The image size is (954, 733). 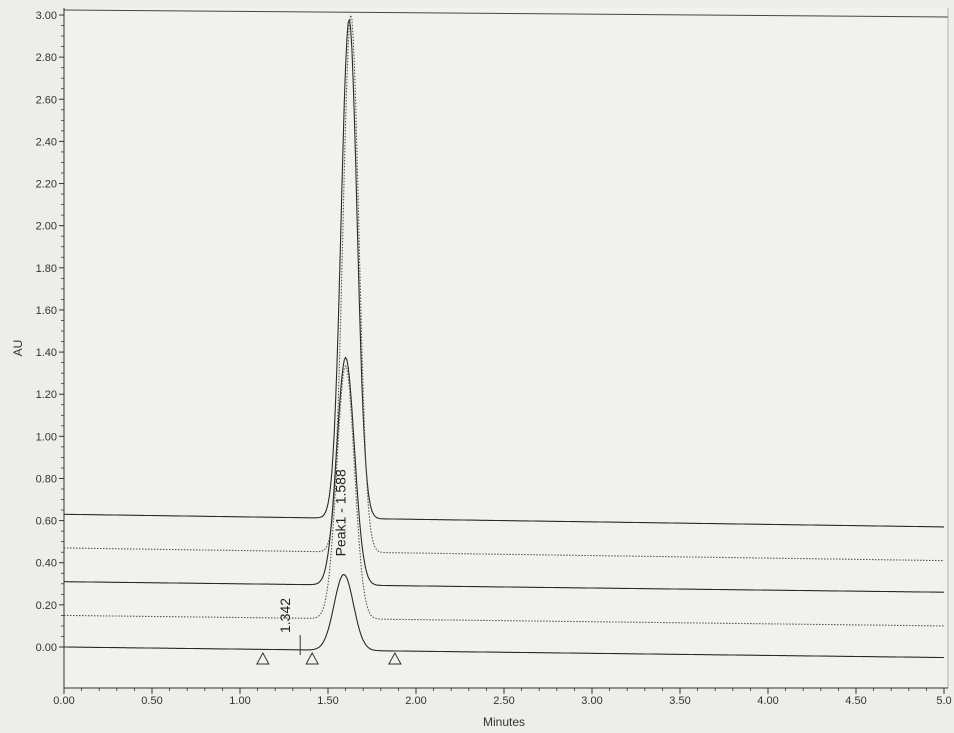 What do you see at coordinates (239, 701) in the screenshot?
I see `x-tick-label: 1.00` at bounding box center [239, 701].